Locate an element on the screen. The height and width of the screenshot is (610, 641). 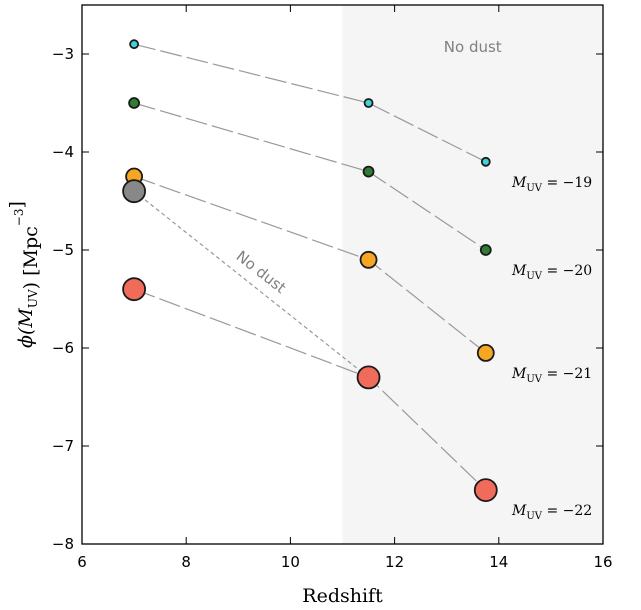
y-tick-label: −4 is located at coordinates (63, 152).